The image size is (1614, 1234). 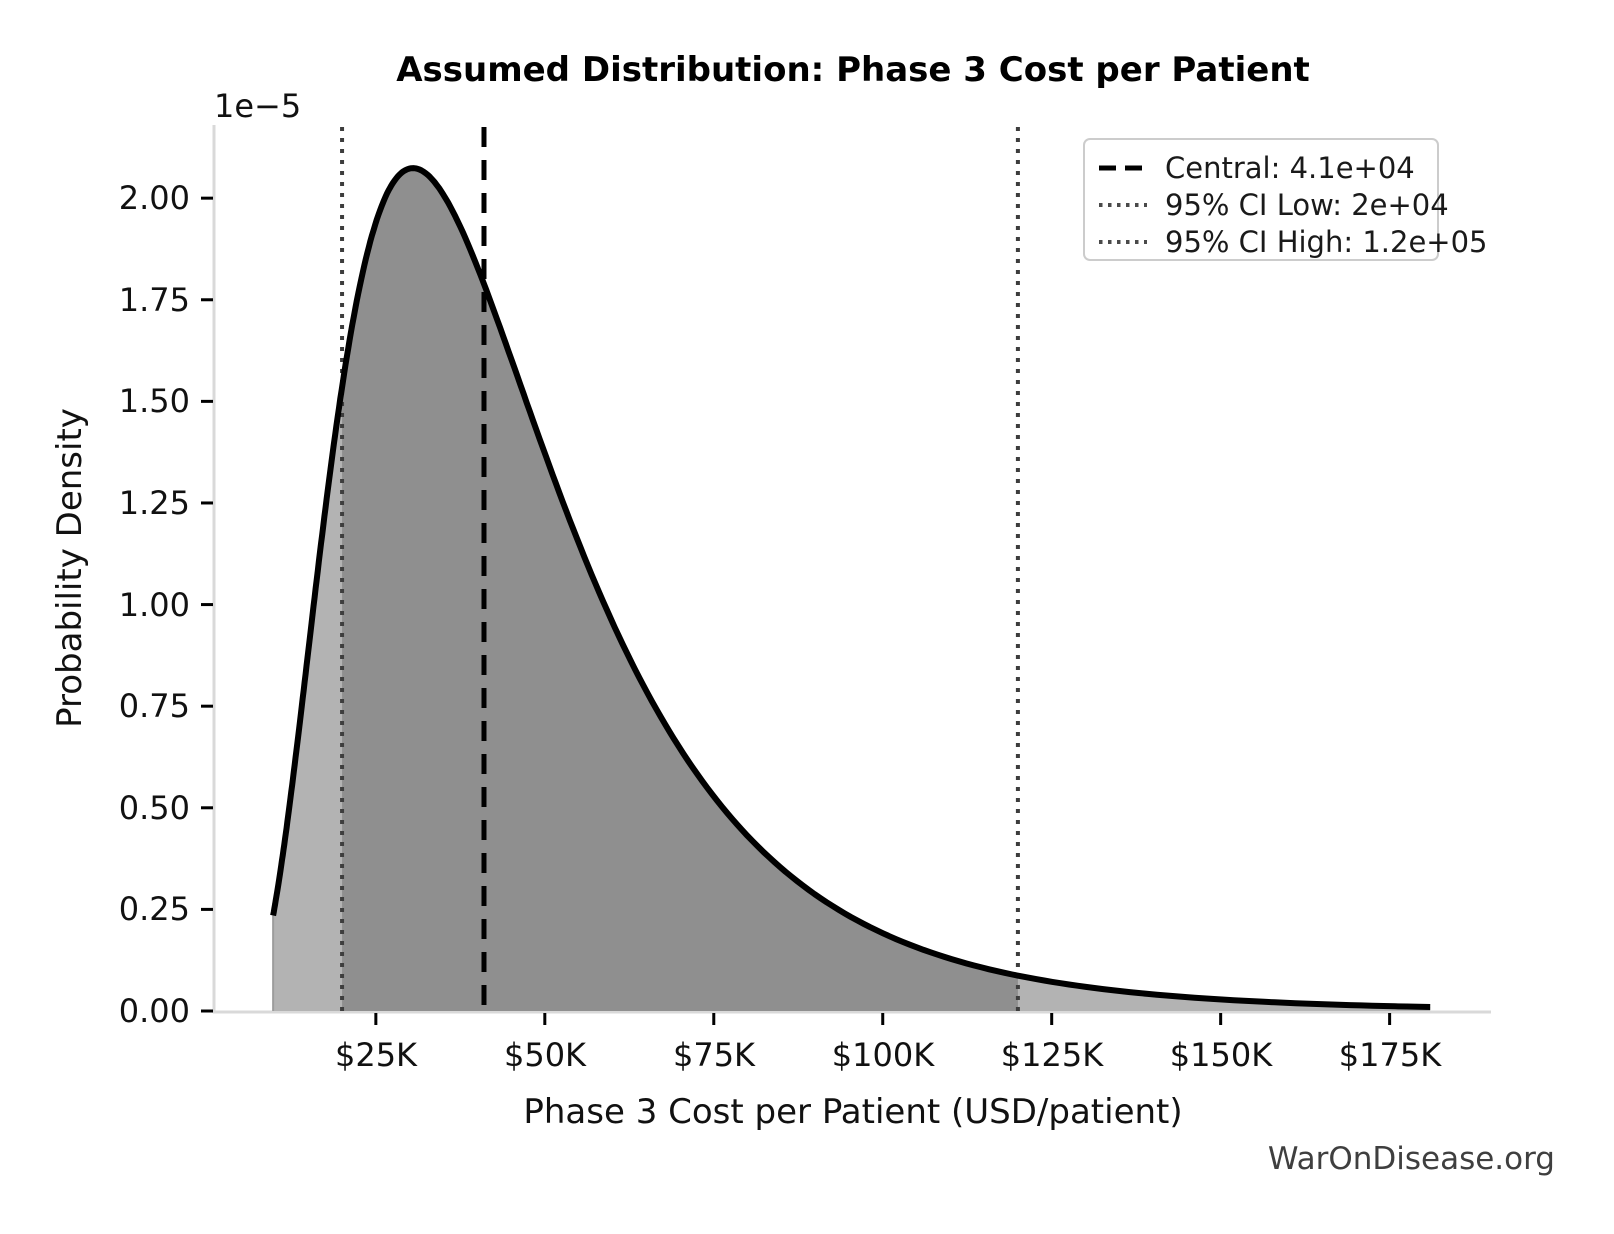 I want to click on x-tick-label: $100K, so click(x=883, y=1055).